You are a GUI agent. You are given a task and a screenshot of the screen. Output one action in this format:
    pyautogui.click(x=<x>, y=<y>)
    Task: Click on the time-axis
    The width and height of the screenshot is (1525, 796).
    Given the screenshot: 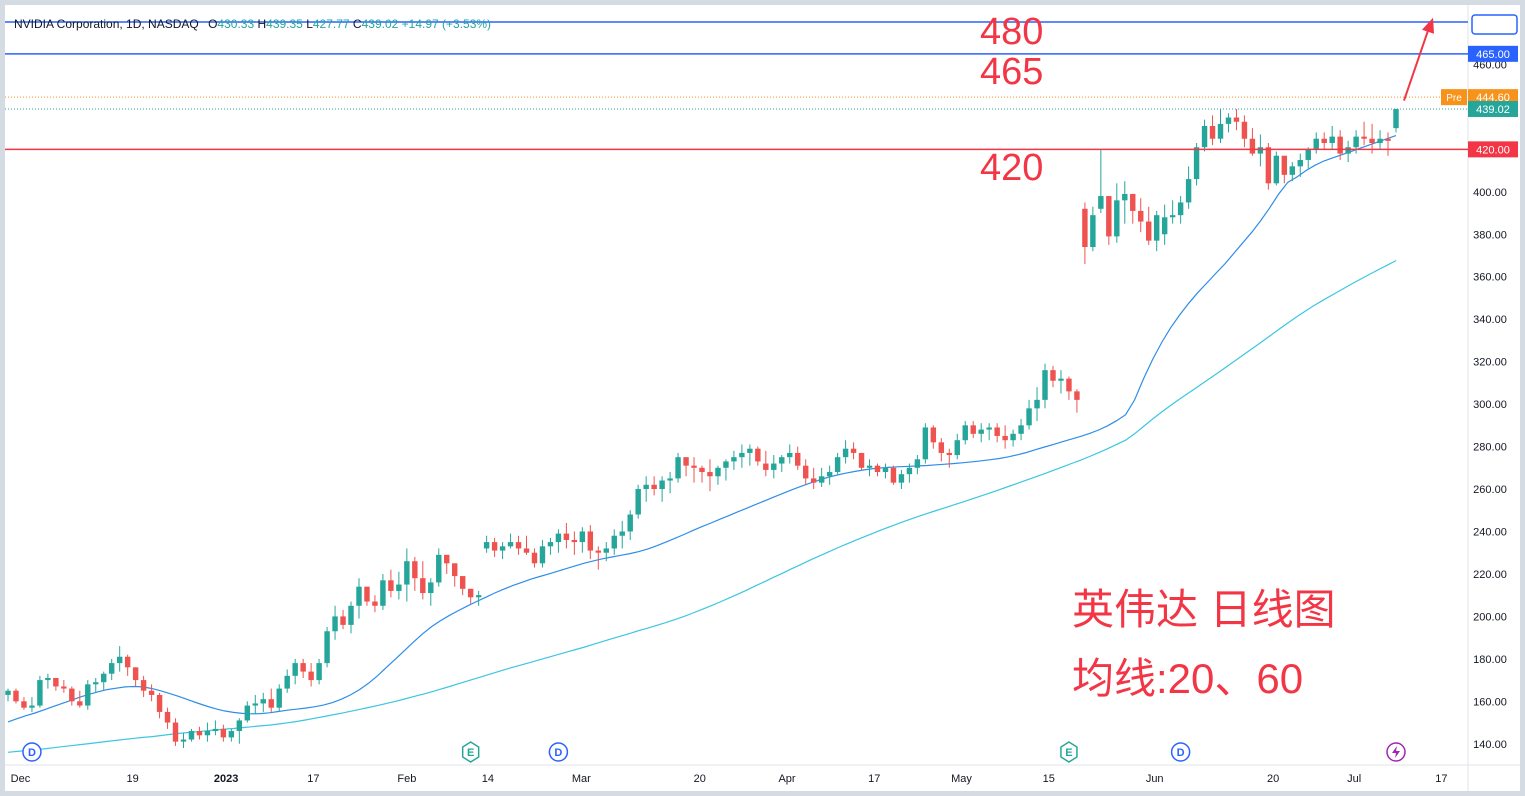 What is the action you would take?
    pyautogui.click(x=762, y=778)
    